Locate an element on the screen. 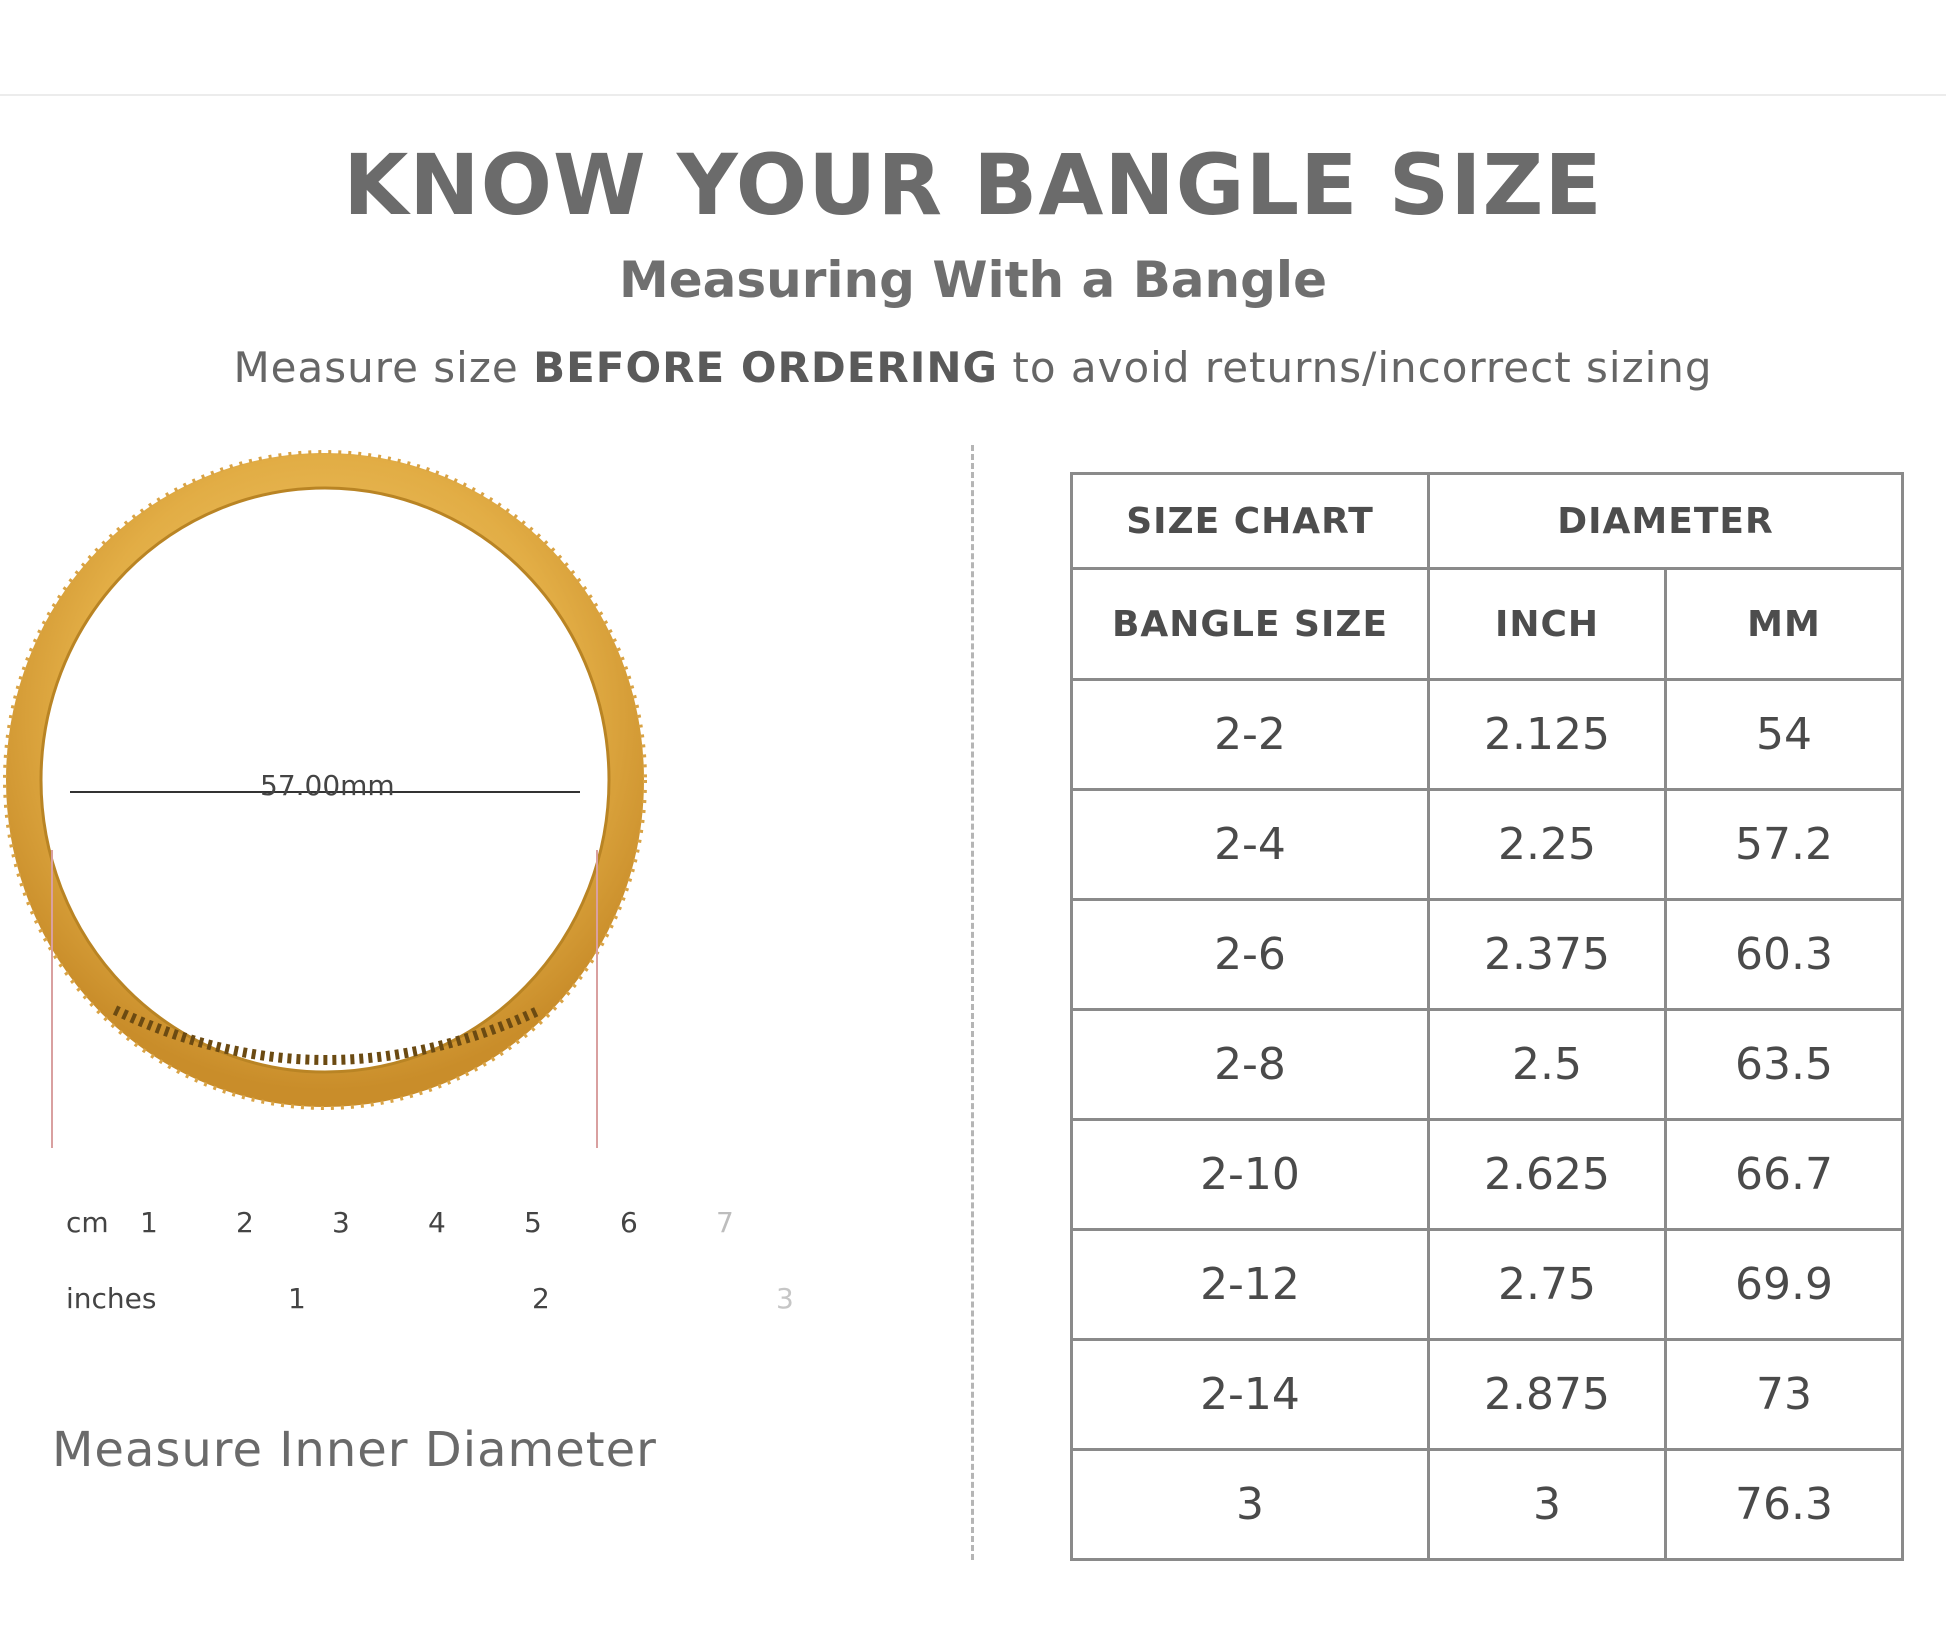 This screenshot has height=1630, width=1946. table-header-row: SIZE CHART DIAMETER is located at coordinates (1487, 521).